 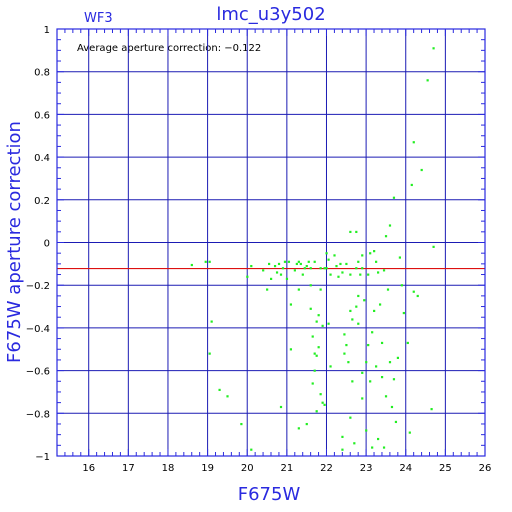 What do you see at coordinates (88, 468) in the screenshot?
I see `x-tick-label: 16` at bounding box center [88, 468].